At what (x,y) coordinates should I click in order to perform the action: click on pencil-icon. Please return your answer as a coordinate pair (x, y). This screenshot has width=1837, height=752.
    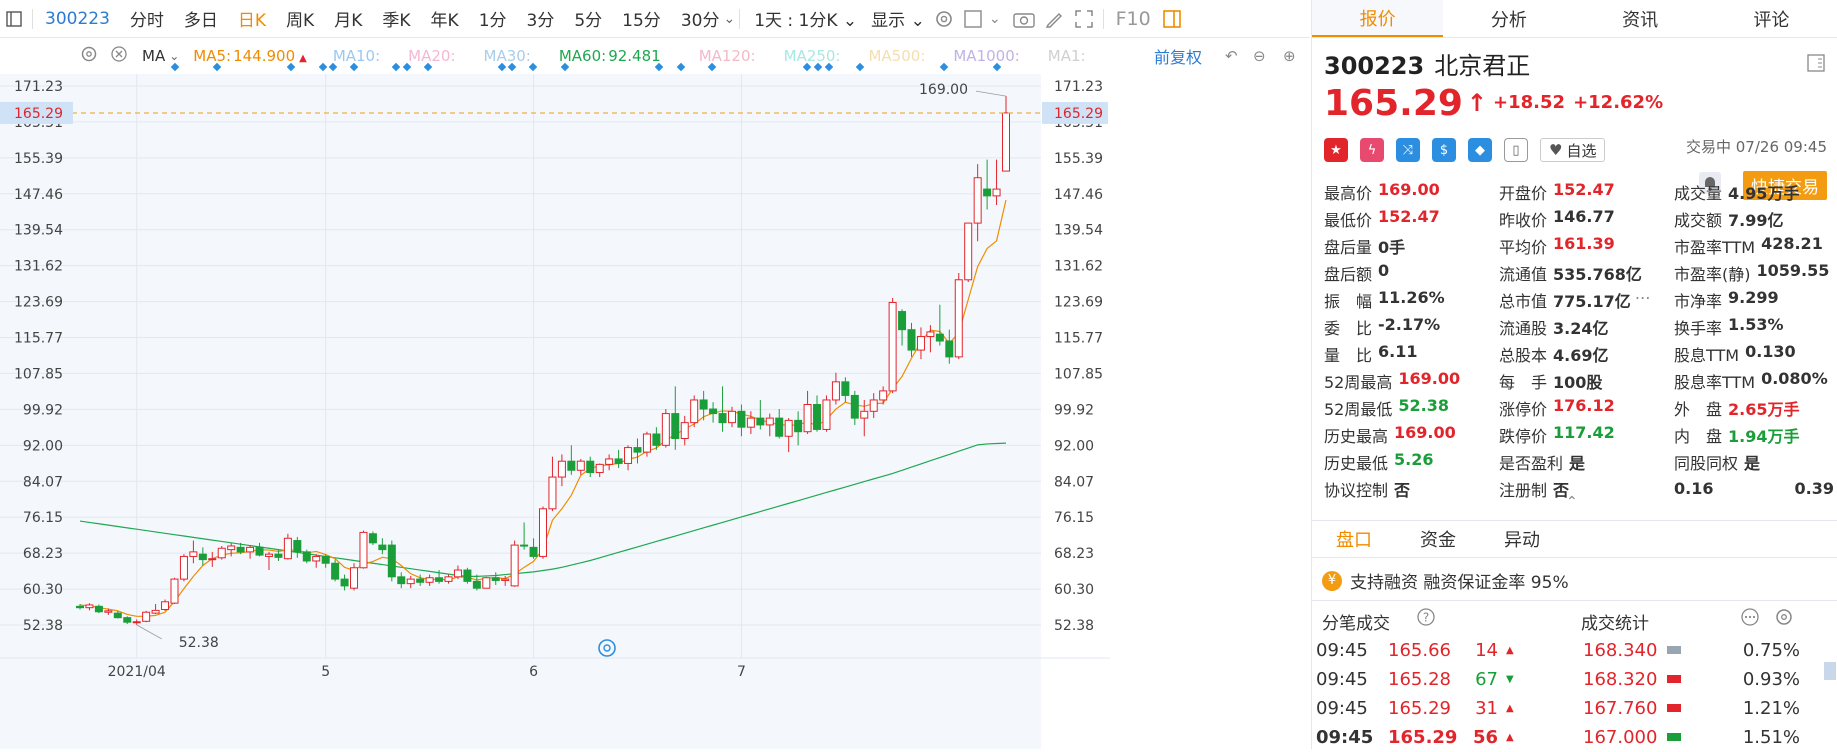
    Looking at the image, I should click on (1054, 19).